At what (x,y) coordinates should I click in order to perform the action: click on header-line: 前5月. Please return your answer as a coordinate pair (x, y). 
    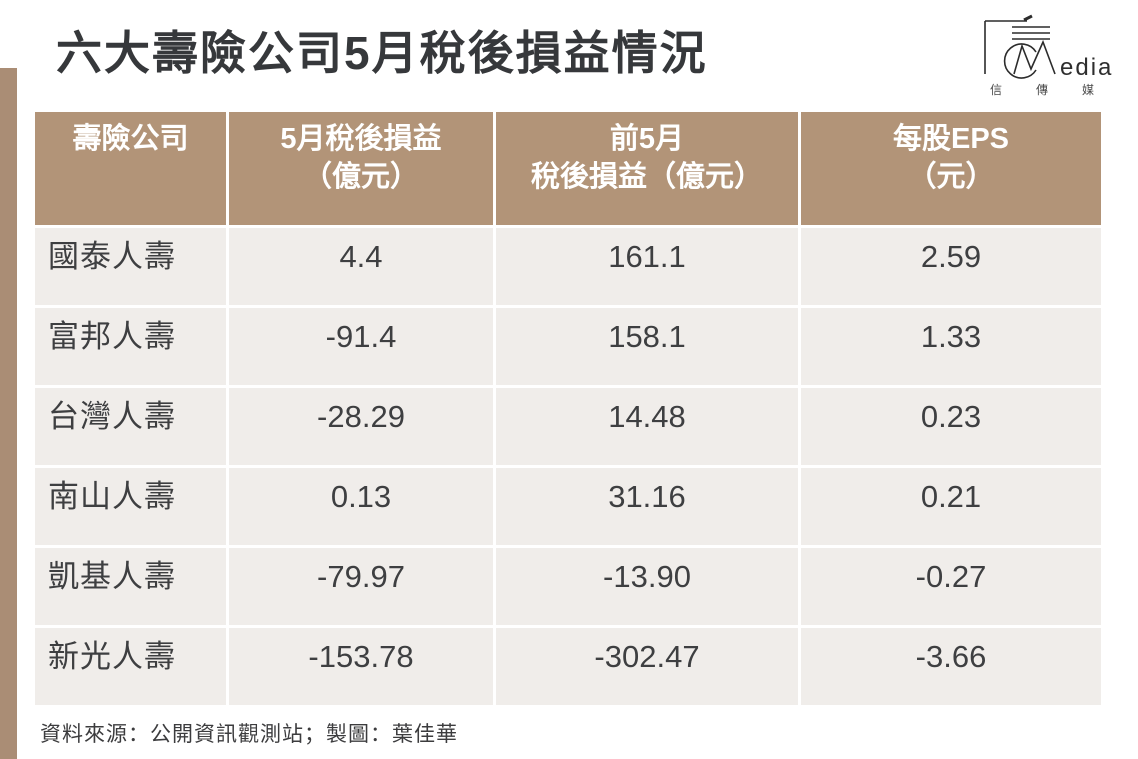
    Looking at the image, I should click on (647, 139).